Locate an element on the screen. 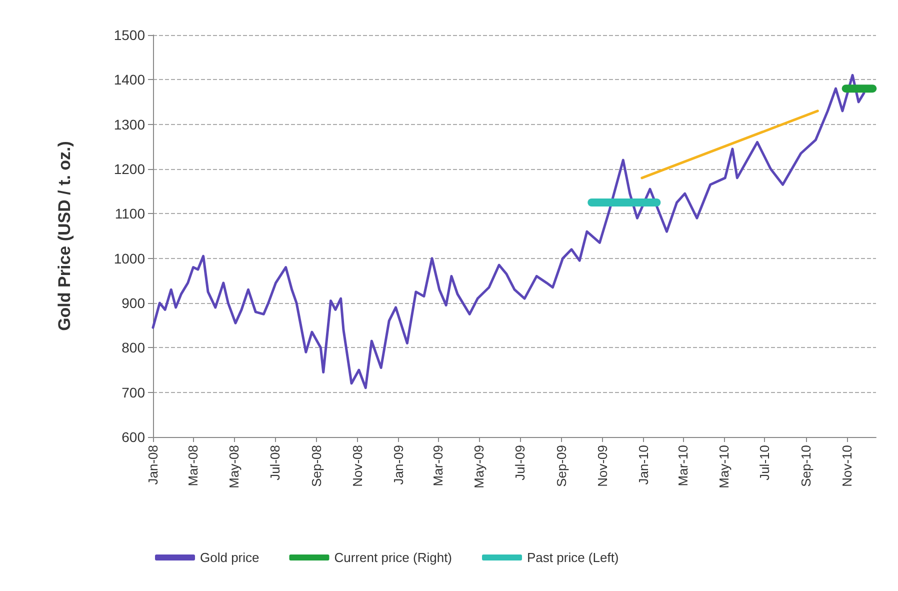  y-tick-label: 1100 is located at coordinates (130, 214).